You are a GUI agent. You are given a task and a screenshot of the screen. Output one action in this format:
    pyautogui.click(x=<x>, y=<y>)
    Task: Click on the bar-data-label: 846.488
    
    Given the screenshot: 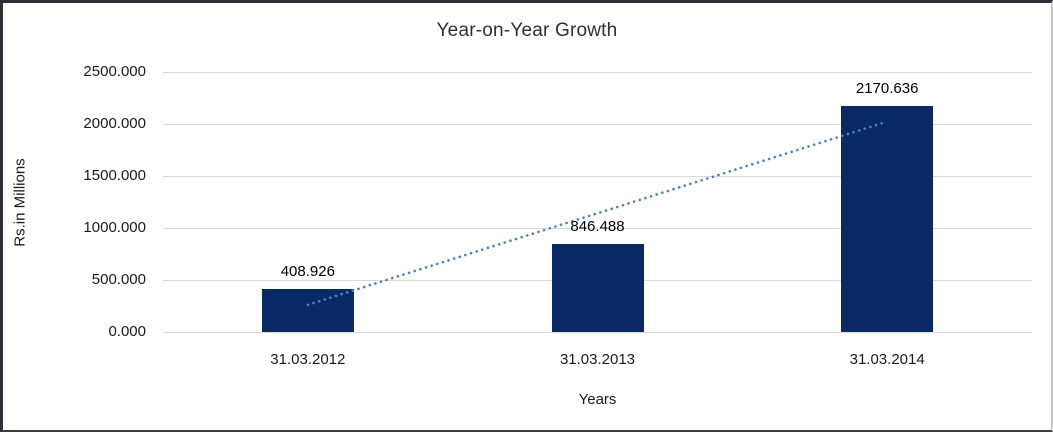 What is the action you would take?
    pyautogui.click(x=597, y=226)
    